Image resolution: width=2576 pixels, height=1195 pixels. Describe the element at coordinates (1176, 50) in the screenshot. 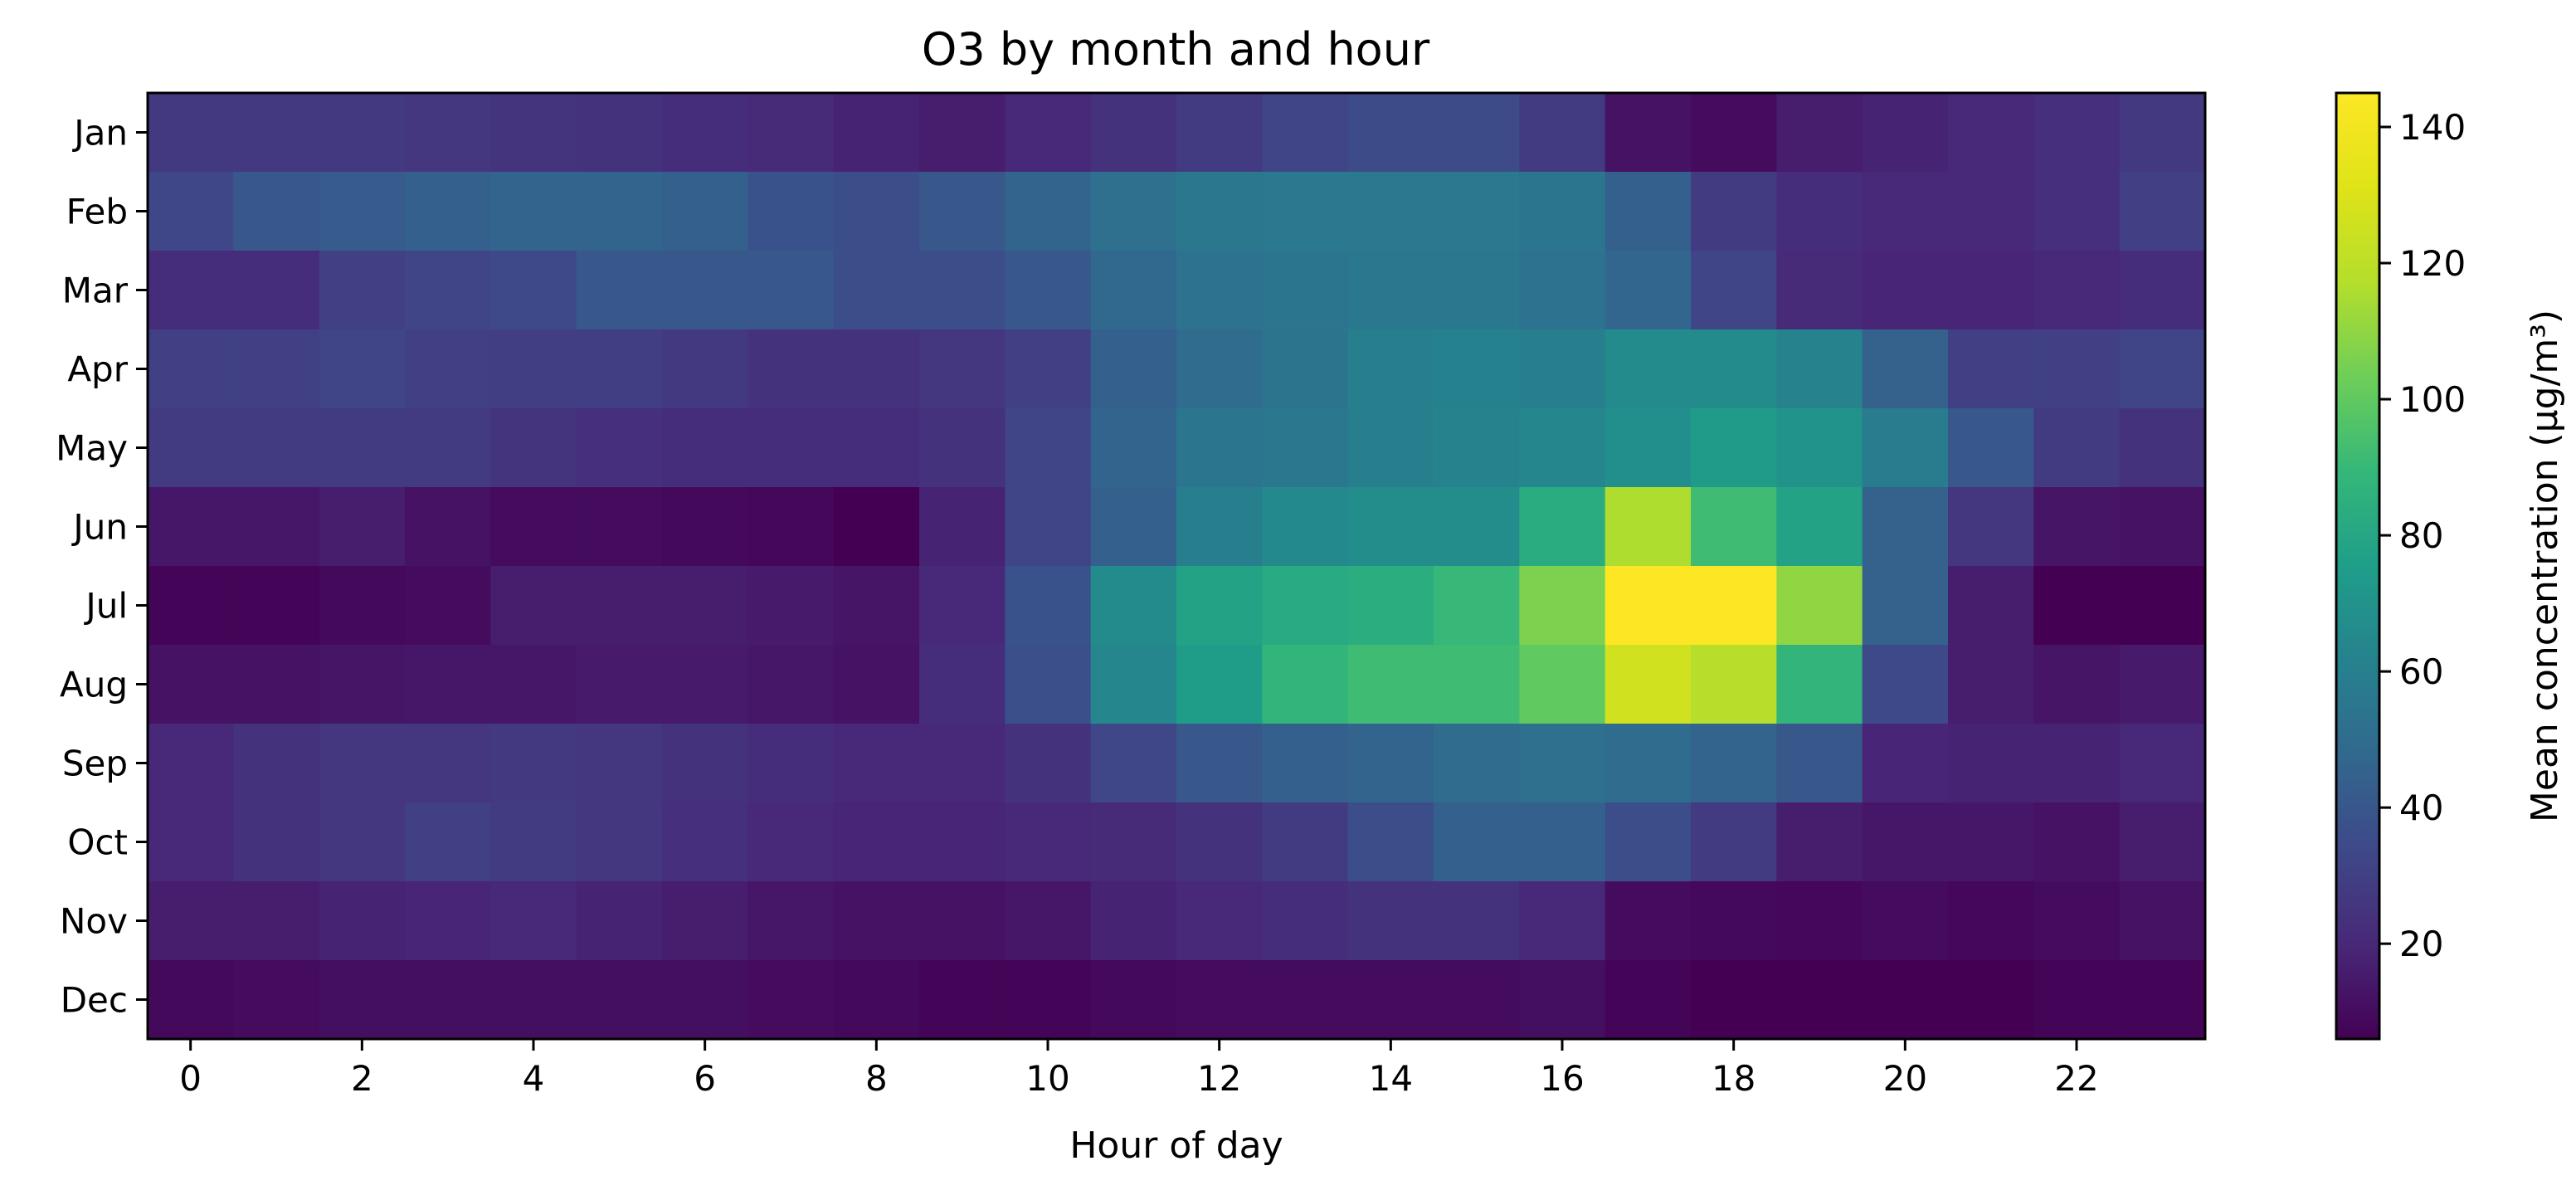

I see `chart-title: O3 by month and hour` at that location.